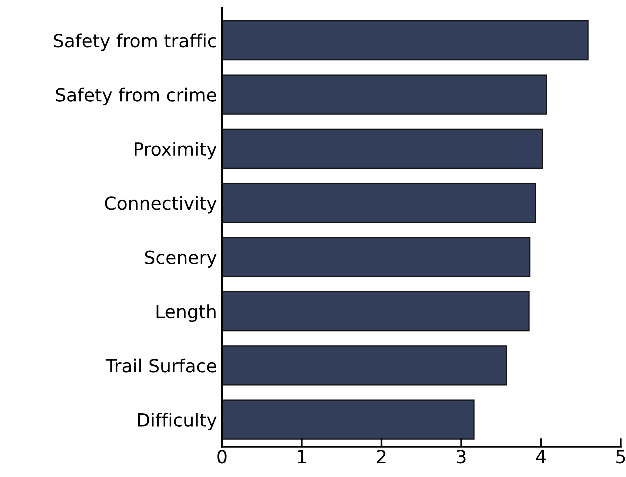 This screenshot has width=626, height=477. Describe the element at coordinates (136, 97) in the screenshot. I see `y-tick-label: Safety from crime` at that location.